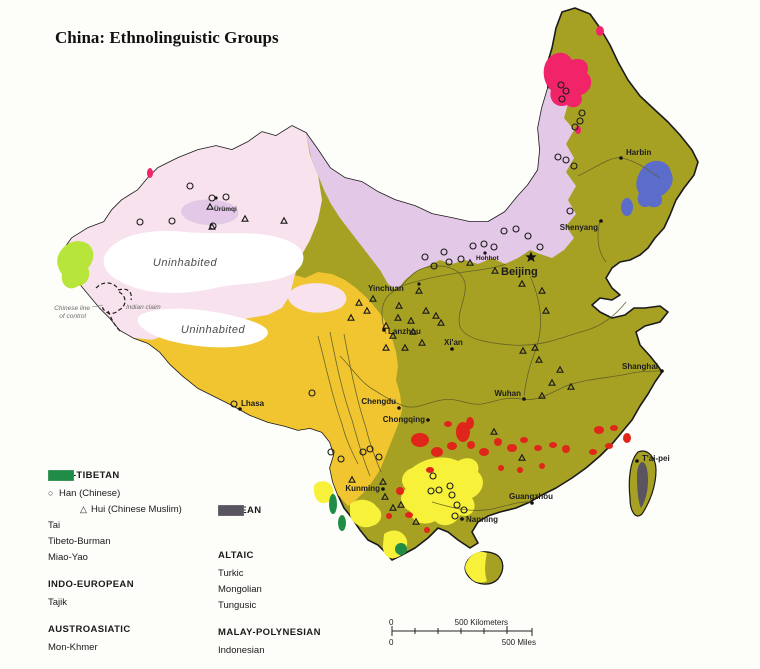  Describe the element at coordinates (72, 316) in the screenshot. I see `line-of-control-label-2: of control` at that location.